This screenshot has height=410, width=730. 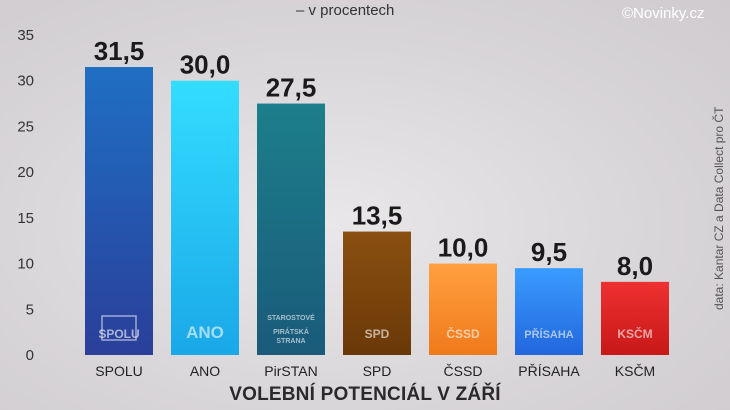 I want to click on party-logo-text: ČSSD, so click(x=463, y=333).